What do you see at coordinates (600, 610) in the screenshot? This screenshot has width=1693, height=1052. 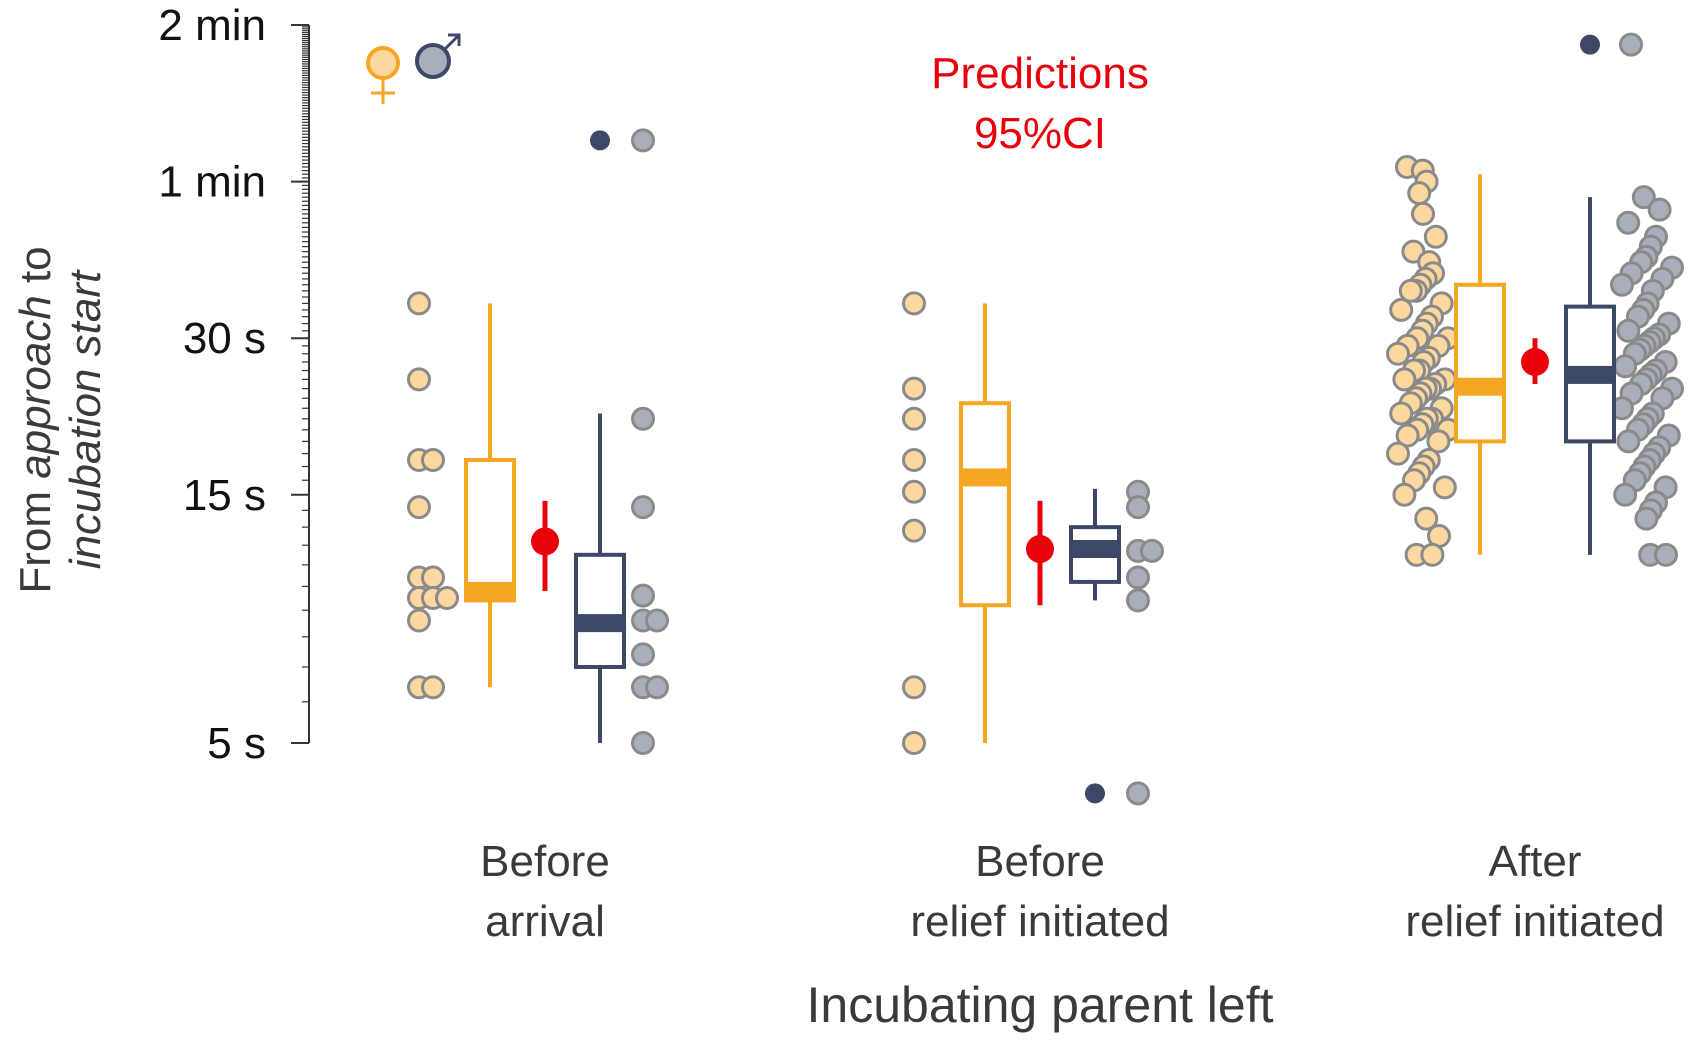 I see `male-box-1-iqr` at bounding box center [600, 610].